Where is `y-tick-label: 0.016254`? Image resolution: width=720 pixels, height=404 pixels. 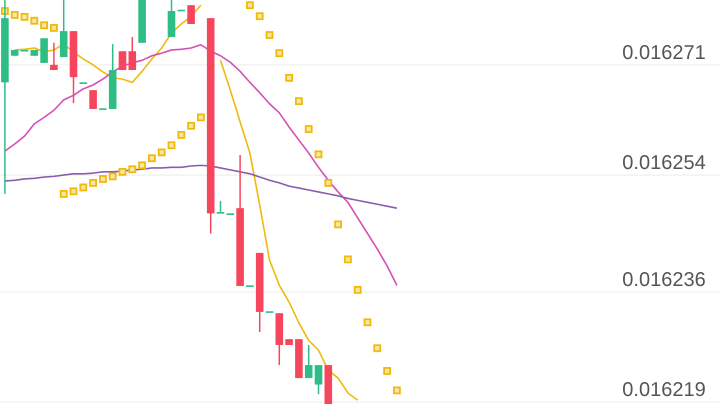
y-tick-label: 0.016254 is located at coordinates (664, 163).